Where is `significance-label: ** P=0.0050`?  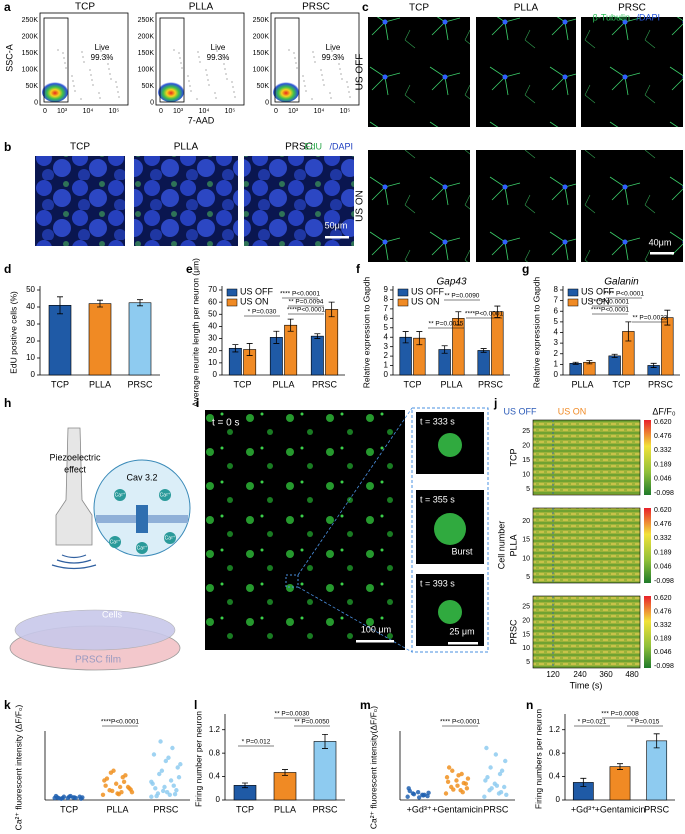
significance-label: ** P=0.0050 is located at coordinates (312, 722).